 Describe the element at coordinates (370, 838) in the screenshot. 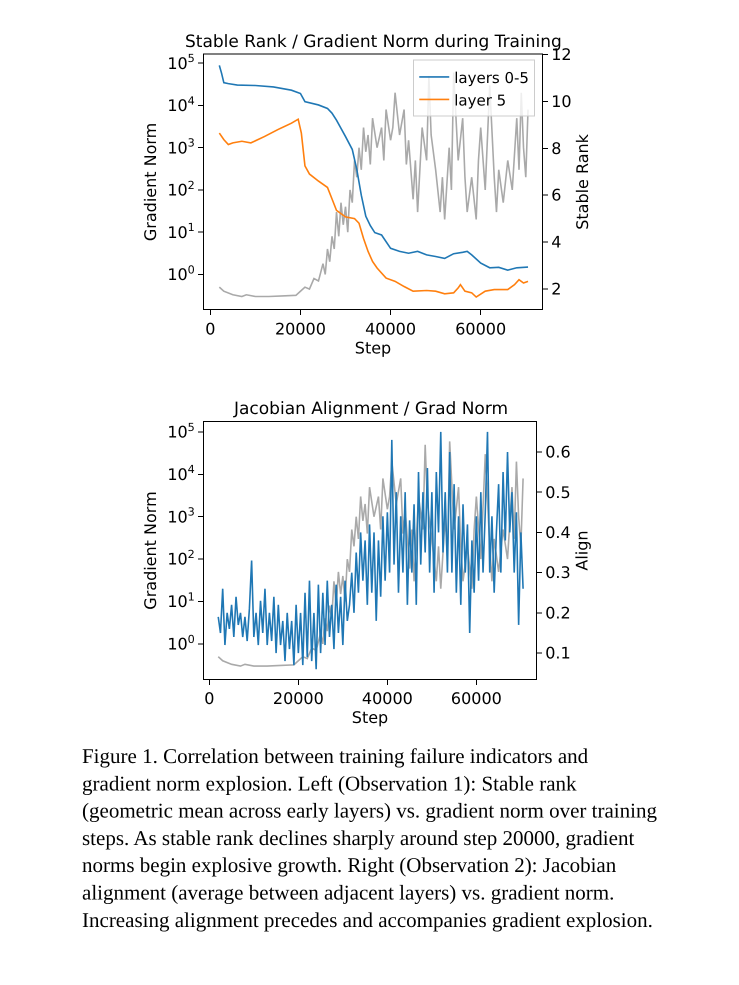

I see `caption: Figure 1. Correlation between training failure indicators and gradient norm explosion. Left (Observation 1): Stable rank (geometric mean across early layers) vs. gradient norm over training steps. As stable rank declines sharply around step 20000, gradient norms begin explosive growth. Right (Observation 2): Jacobian alignment (average between adjacent layers) vs. gradient norm. Increasing alignment precedes and accompanies gradient explosion.` at that location.